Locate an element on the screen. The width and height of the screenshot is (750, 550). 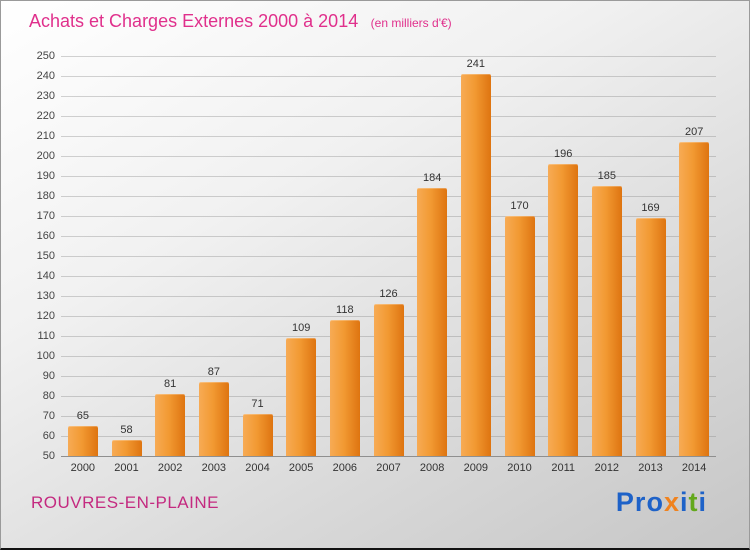
logo-letter: o is located at coordinates (655, 502).